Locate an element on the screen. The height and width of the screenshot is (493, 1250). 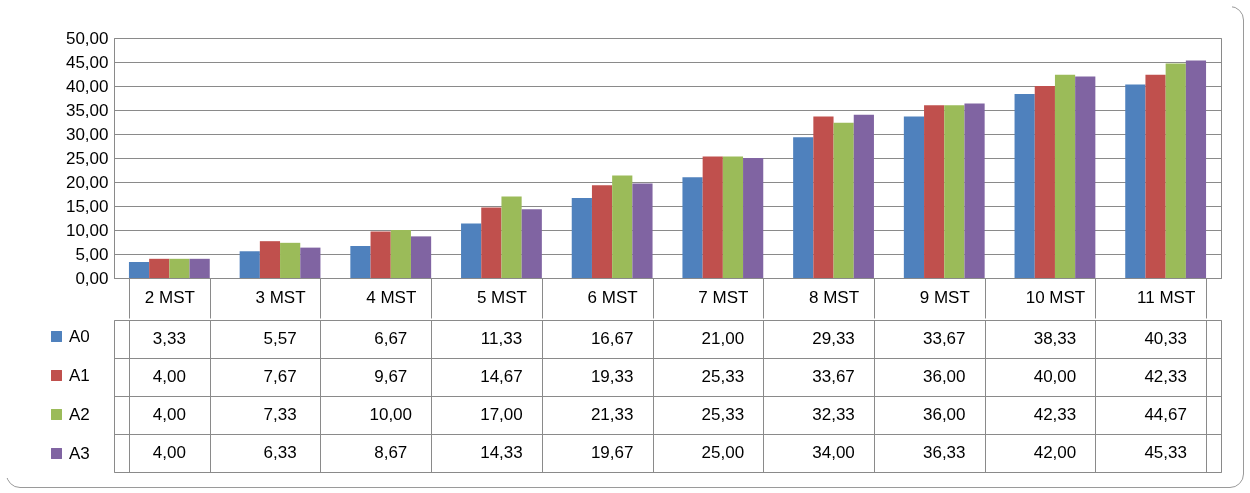
data-label: 11,33 is located at coordinates (501, 338).